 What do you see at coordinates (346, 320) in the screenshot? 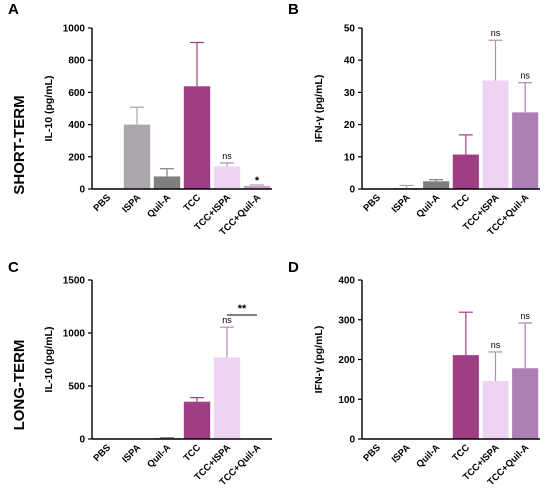
I see `y-tick-label: 300` at bounding box center [346, 320].